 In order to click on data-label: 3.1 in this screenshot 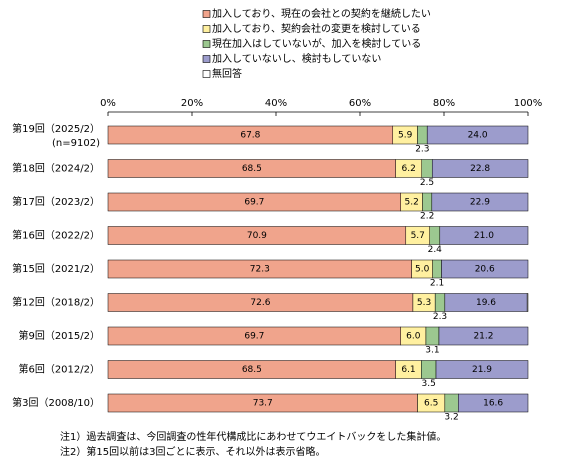, I will do `click(432, 351)`.